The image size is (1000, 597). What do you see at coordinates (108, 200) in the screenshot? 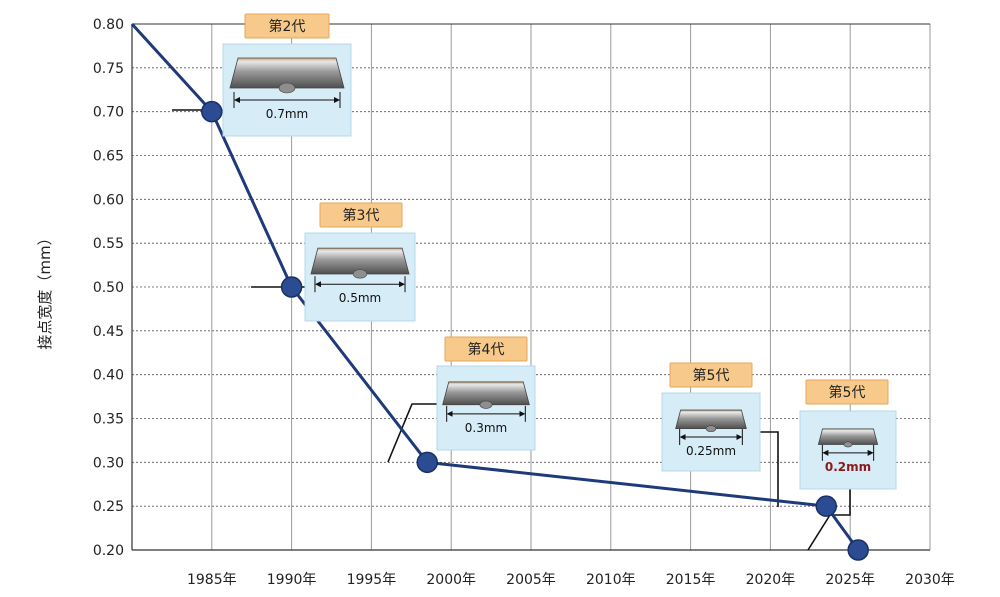
I see `y-tick-label: 0.60` at bounding box center [108, 200].